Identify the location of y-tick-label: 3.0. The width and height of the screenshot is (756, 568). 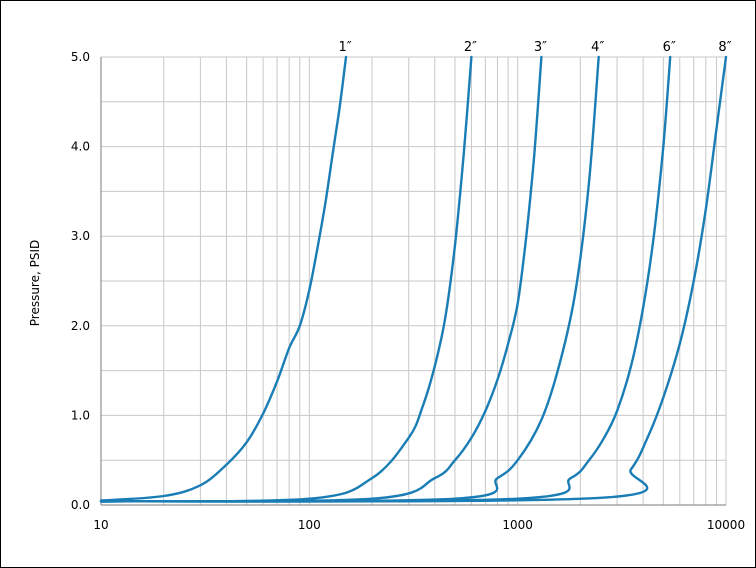
(80, 236).